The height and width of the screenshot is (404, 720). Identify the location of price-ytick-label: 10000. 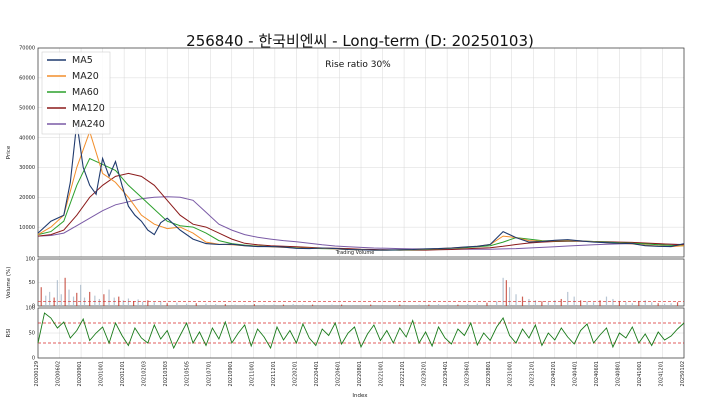
(27, 228).